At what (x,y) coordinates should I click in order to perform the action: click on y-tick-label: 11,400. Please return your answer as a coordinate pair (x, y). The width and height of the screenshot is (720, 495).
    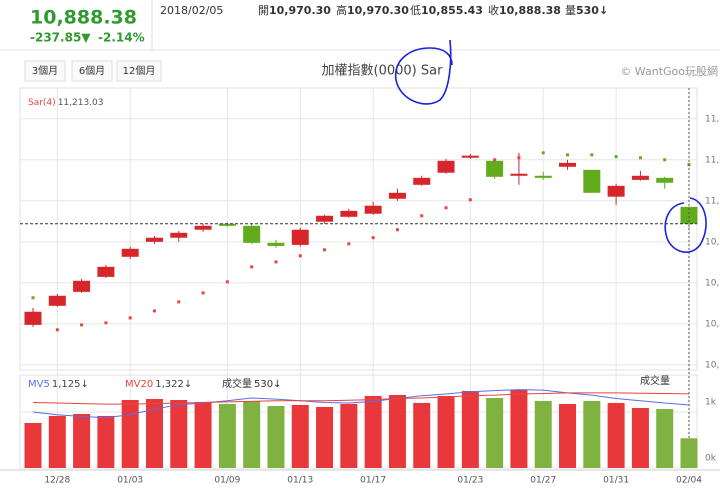
    Looking at the image, I should click on (712, 119).